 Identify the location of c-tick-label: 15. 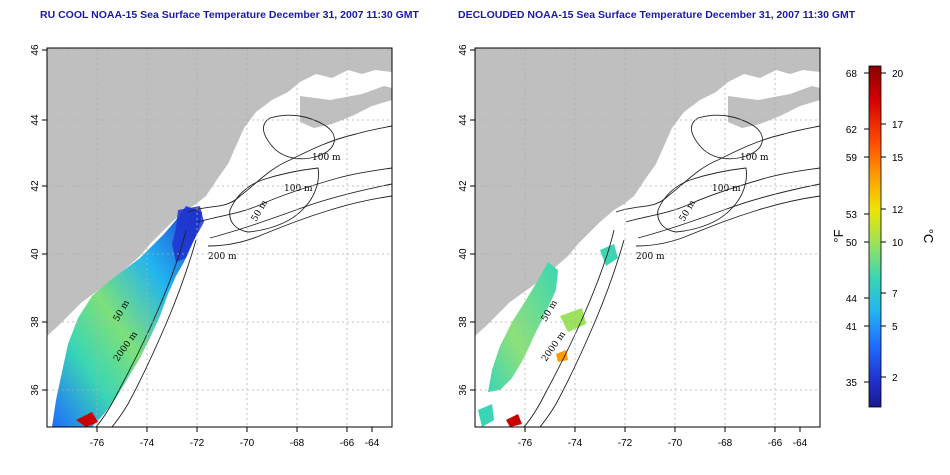
(898, 158).